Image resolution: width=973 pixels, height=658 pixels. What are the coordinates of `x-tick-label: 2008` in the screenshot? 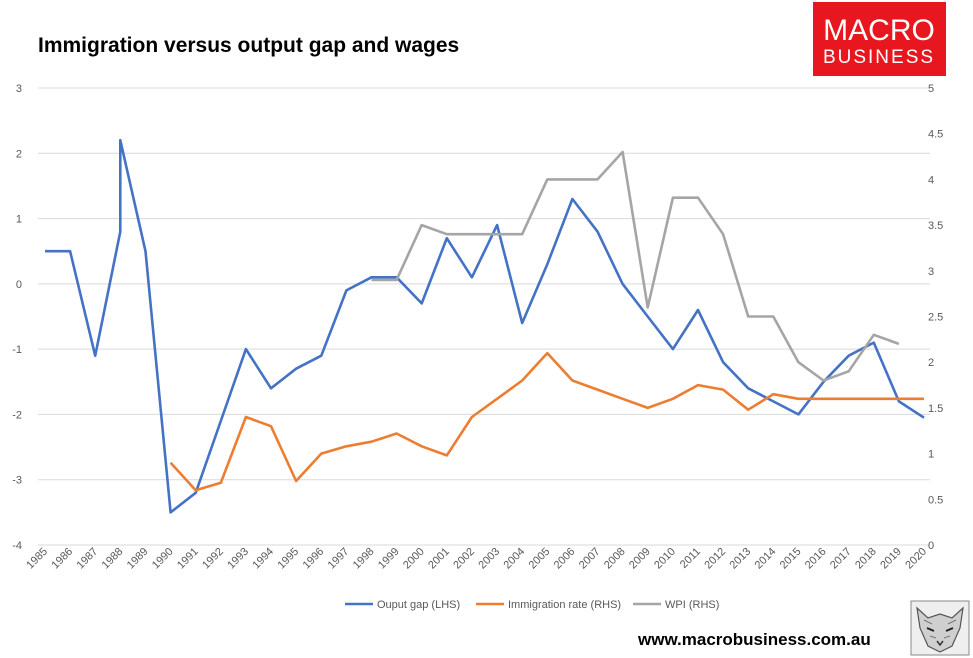 It's located at (615, 559).